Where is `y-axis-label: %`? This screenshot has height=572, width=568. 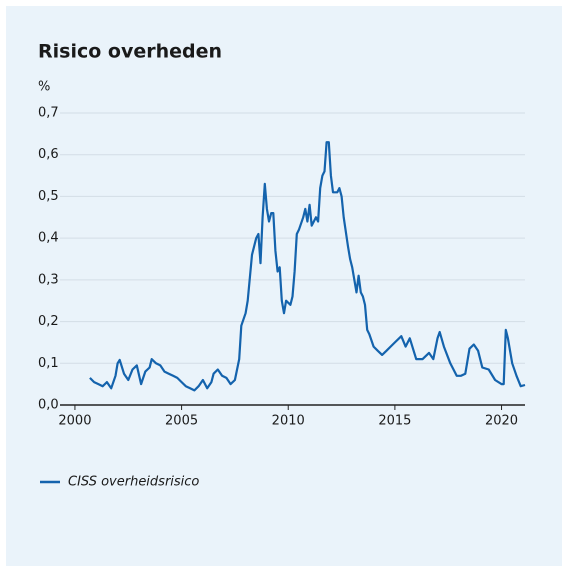 y-axis-label: % is located at coordinates (44, 87).